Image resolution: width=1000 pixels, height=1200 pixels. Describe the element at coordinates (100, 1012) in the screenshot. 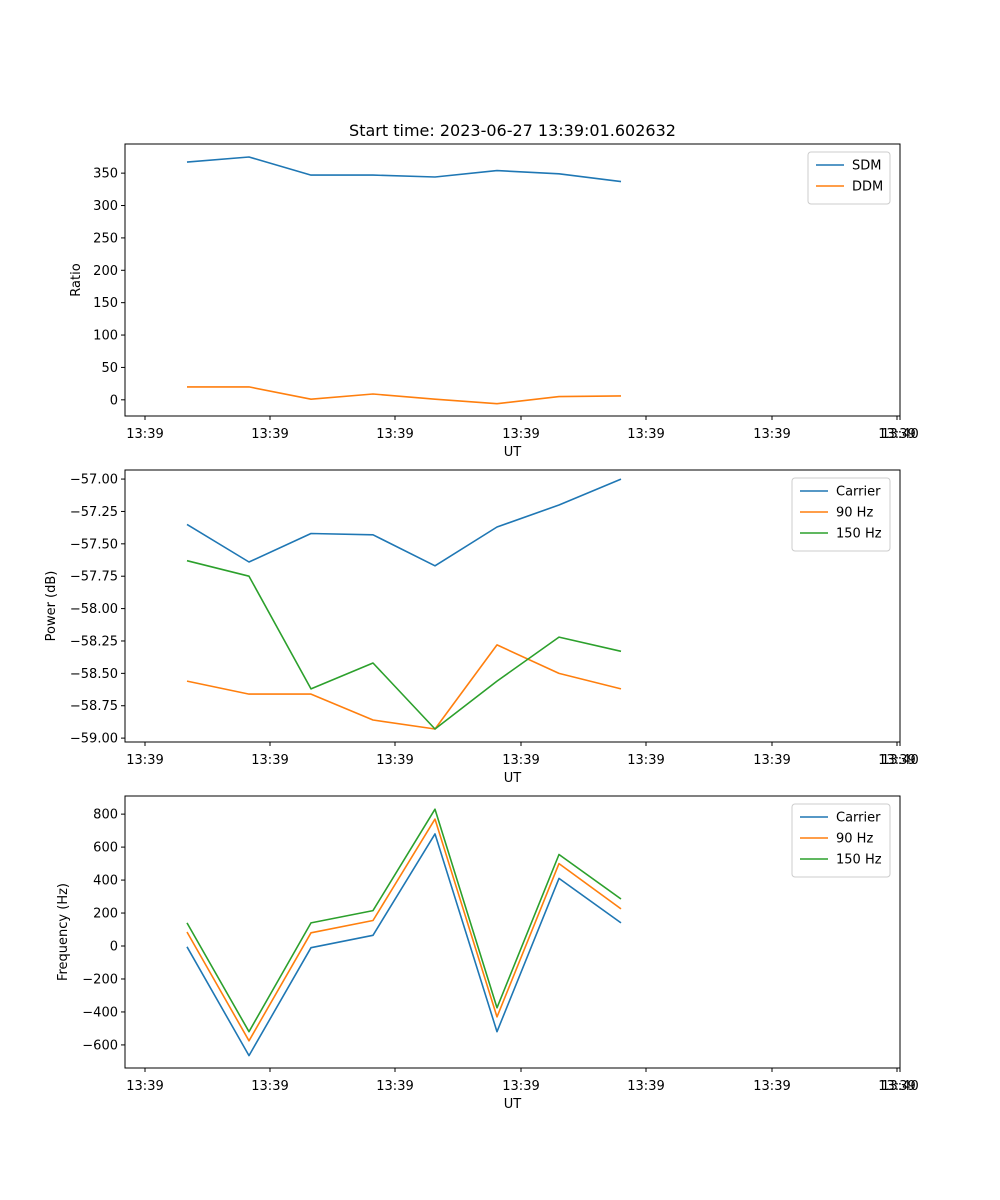

I see `y-tick-label: −400` at that location.